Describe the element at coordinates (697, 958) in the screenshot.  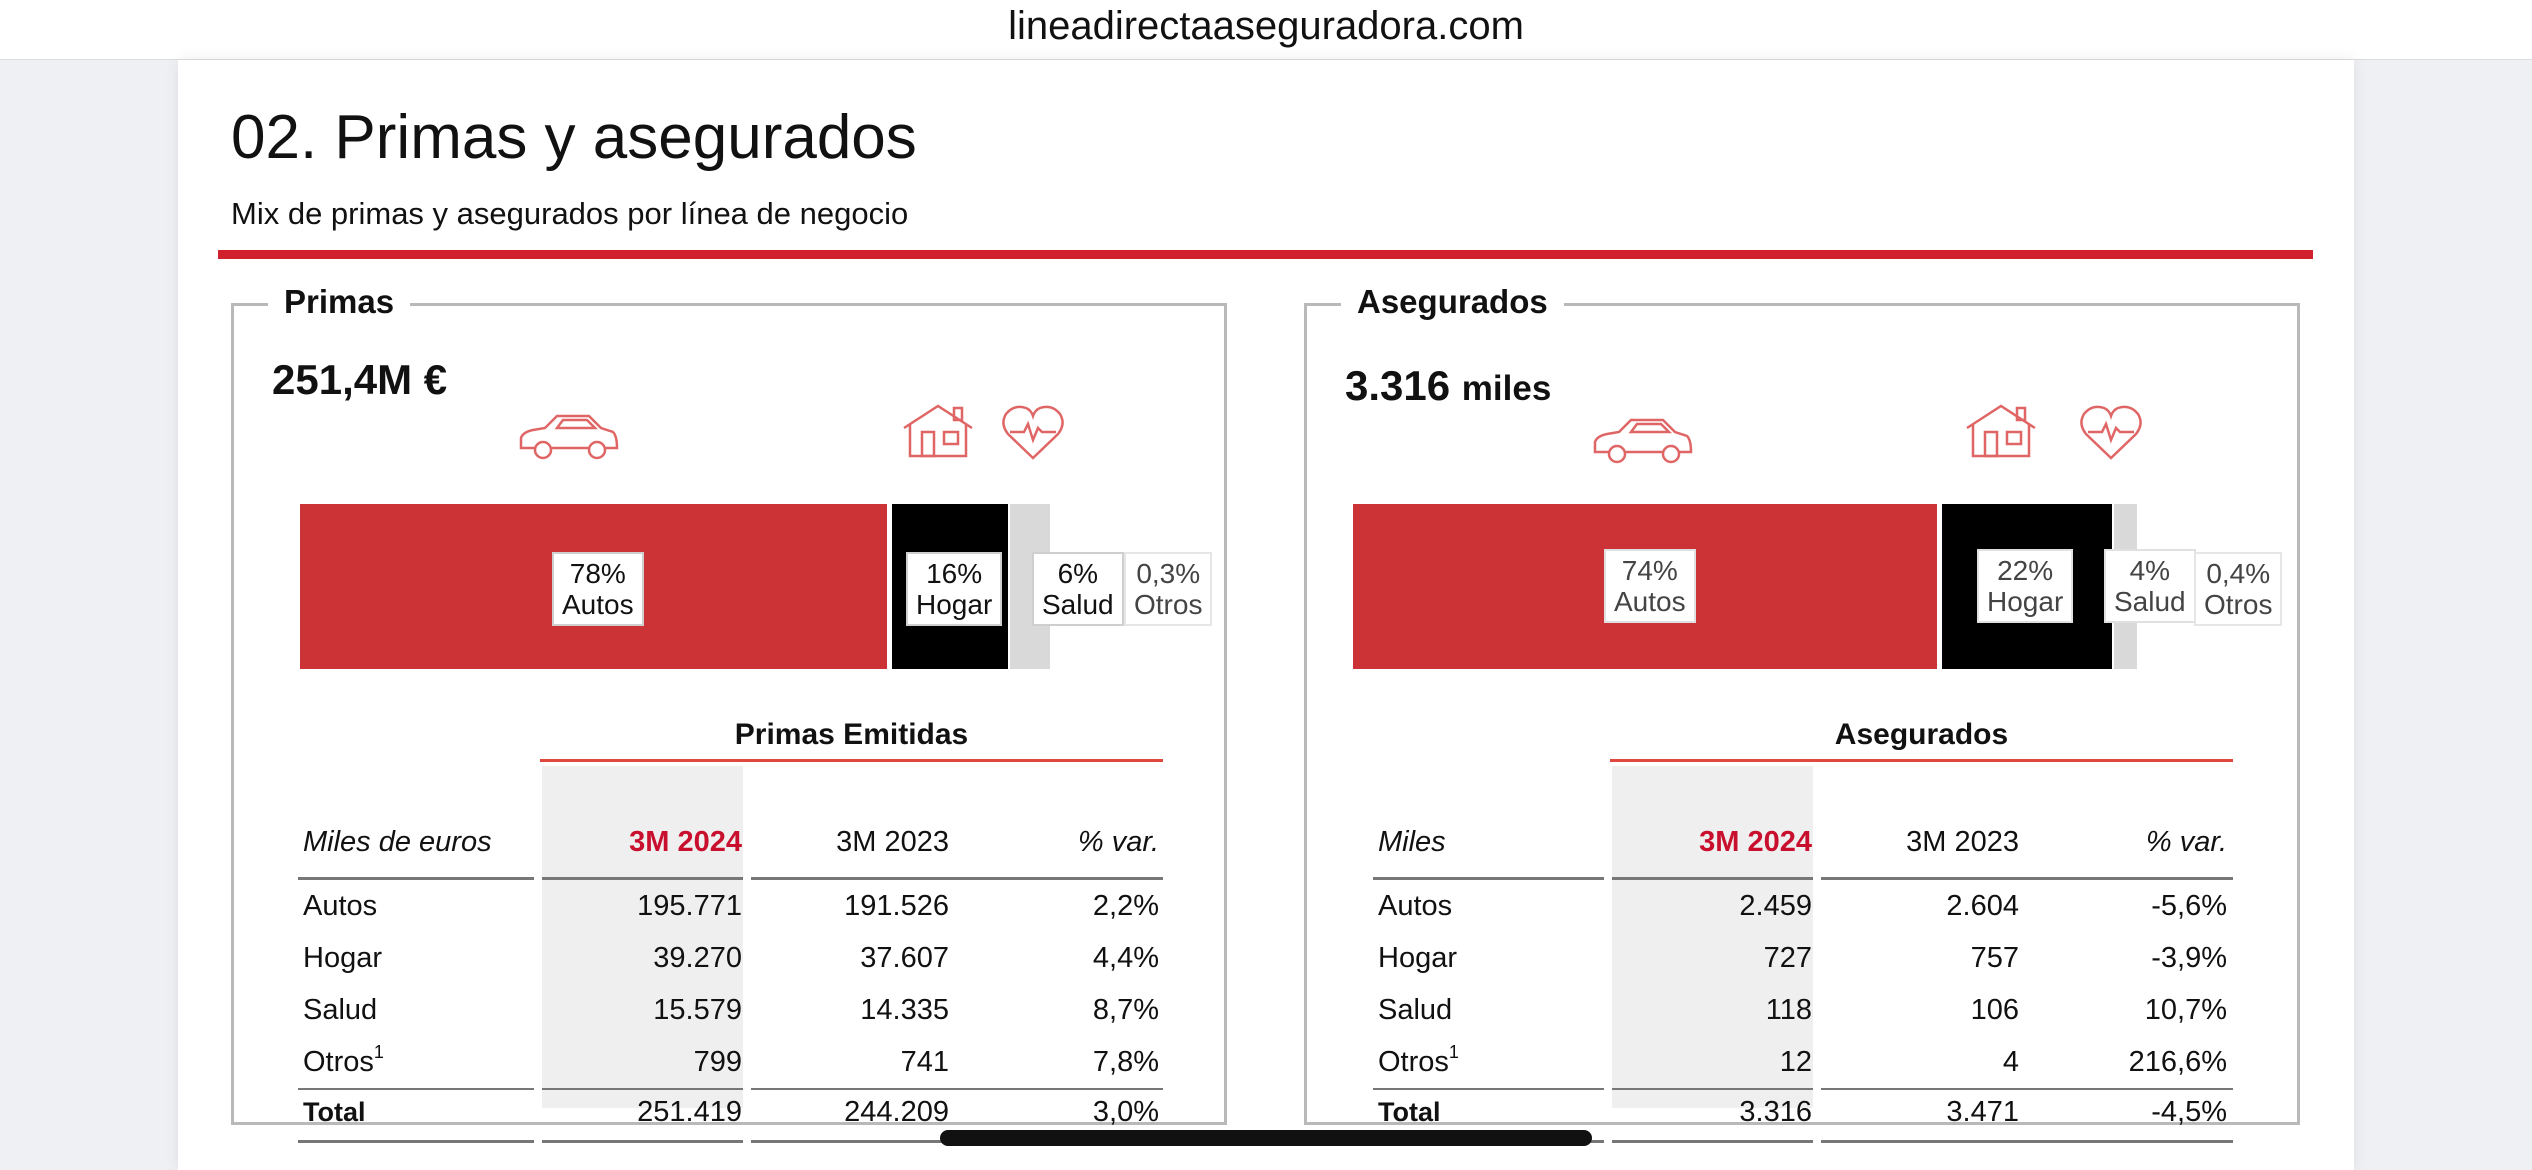
I see `primas-row-hogar-2024: 39.270` at that location.